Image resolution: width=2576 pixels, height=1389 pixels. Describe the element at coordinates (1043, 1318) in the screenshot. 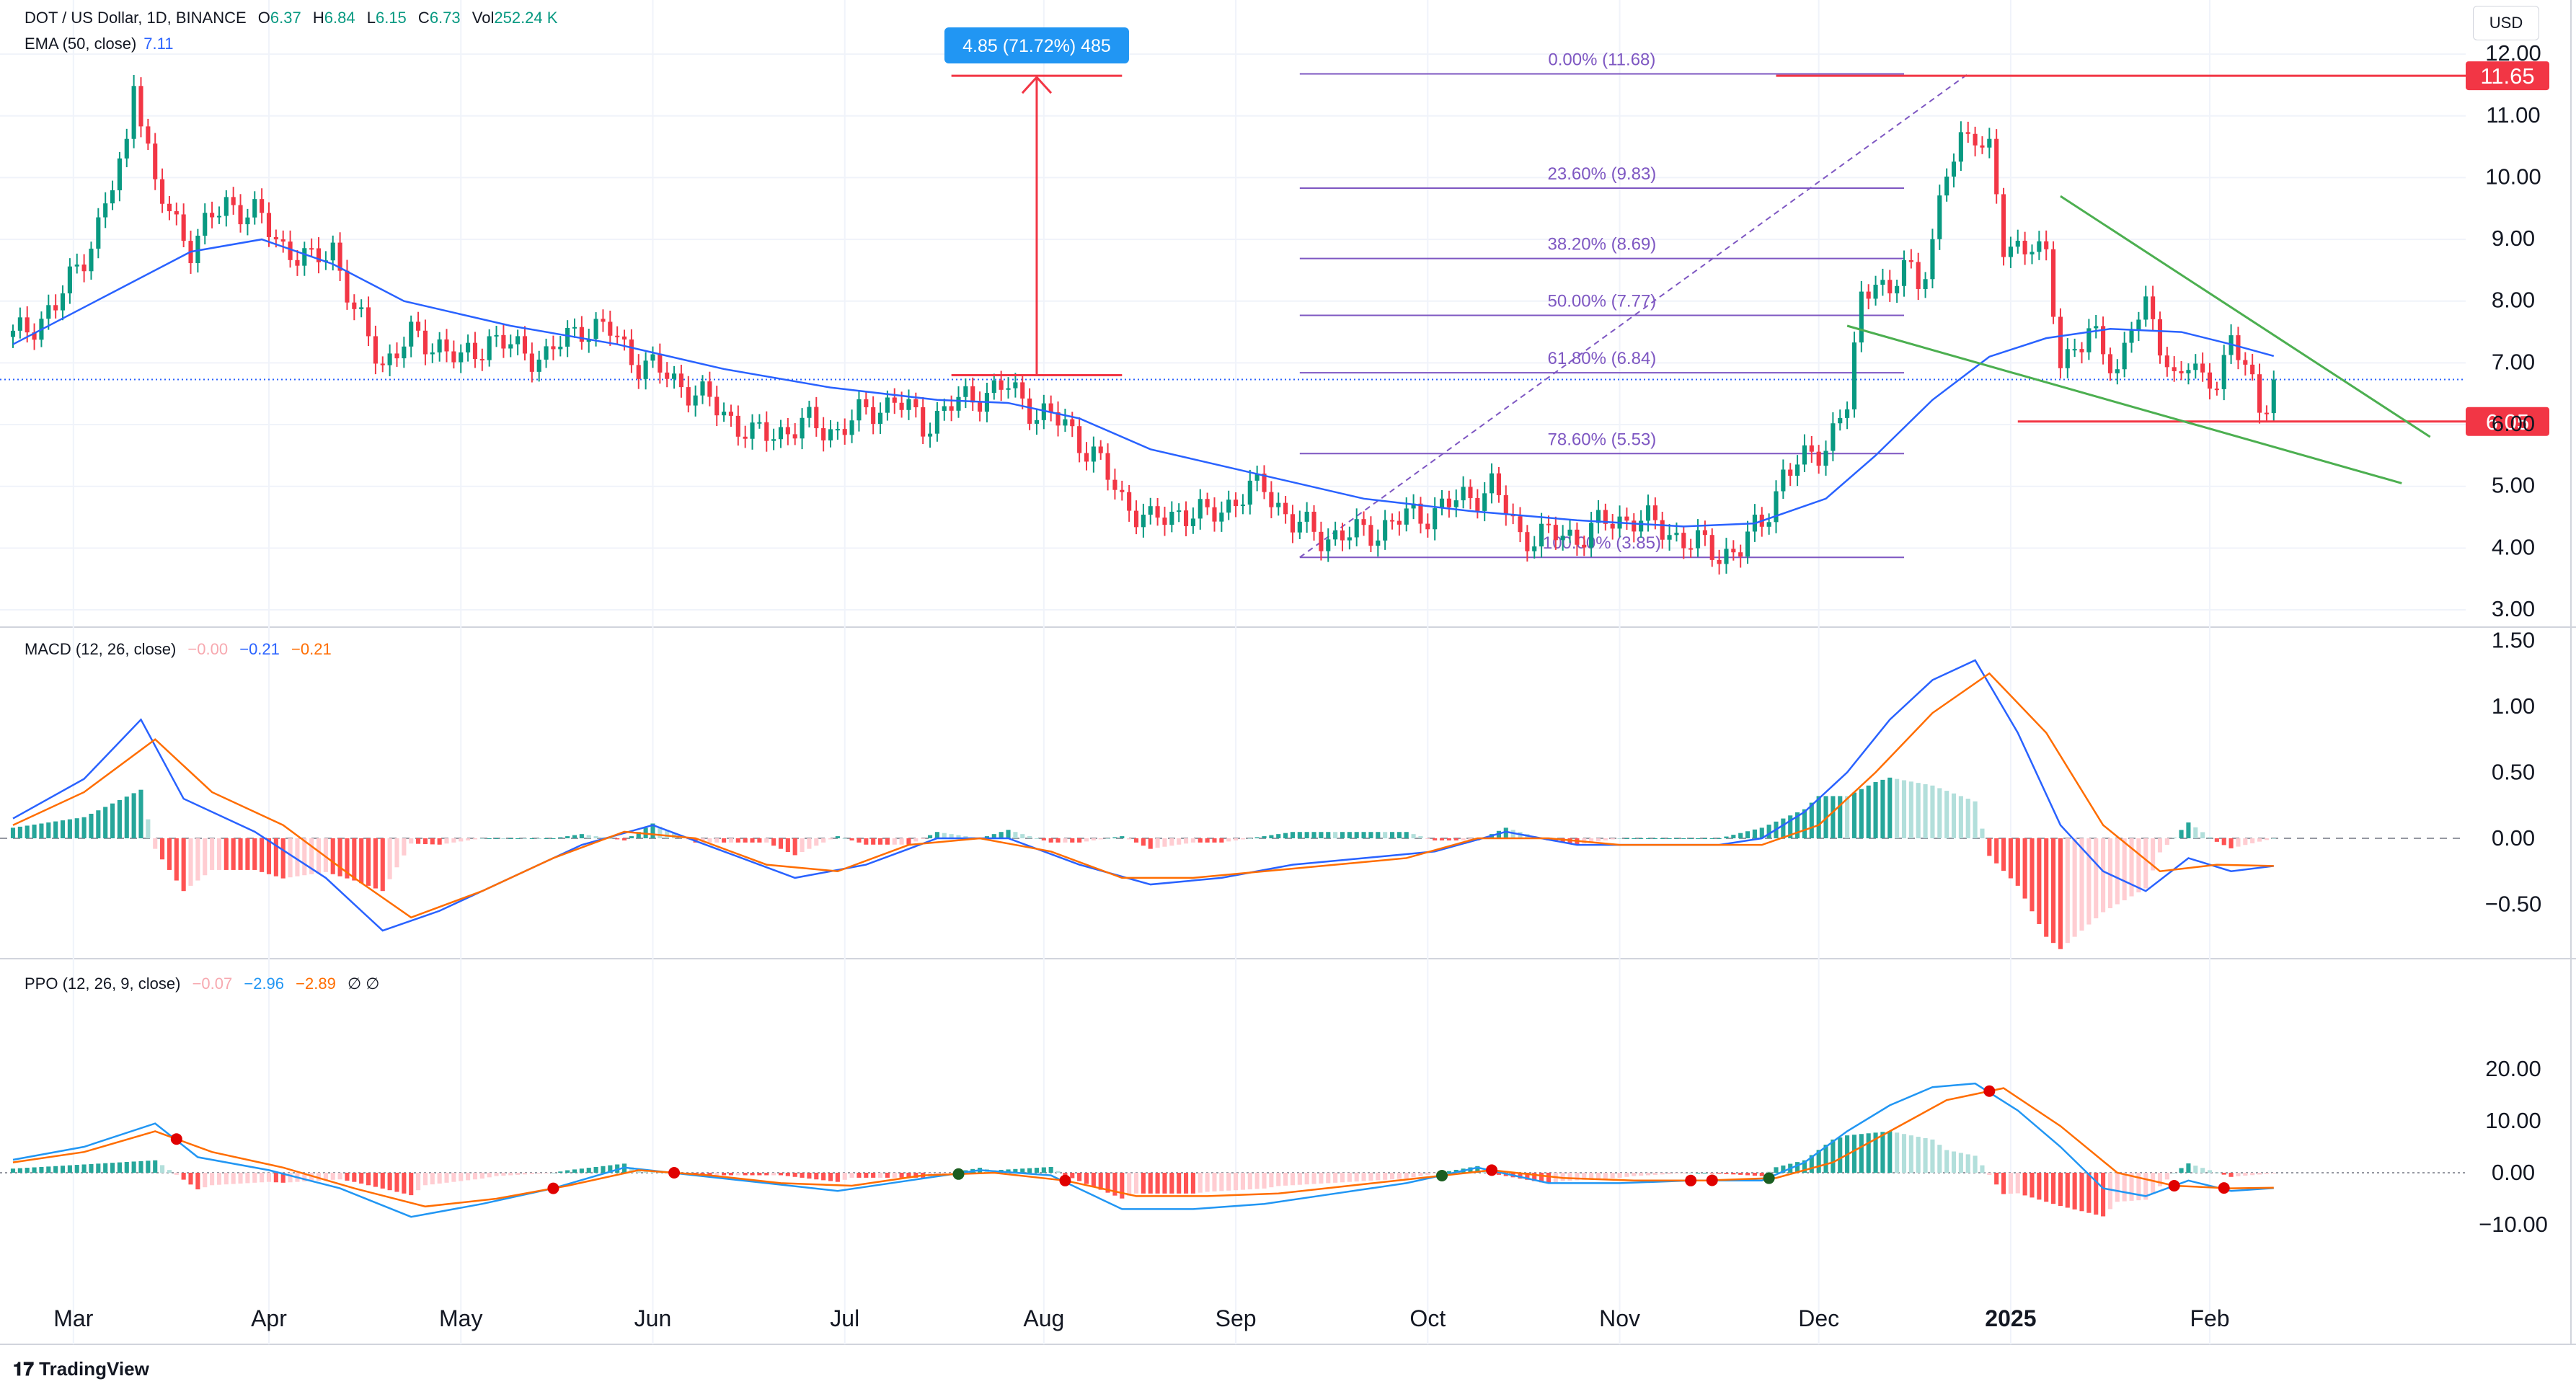

I see `time-tick-label: Aug` at that location.